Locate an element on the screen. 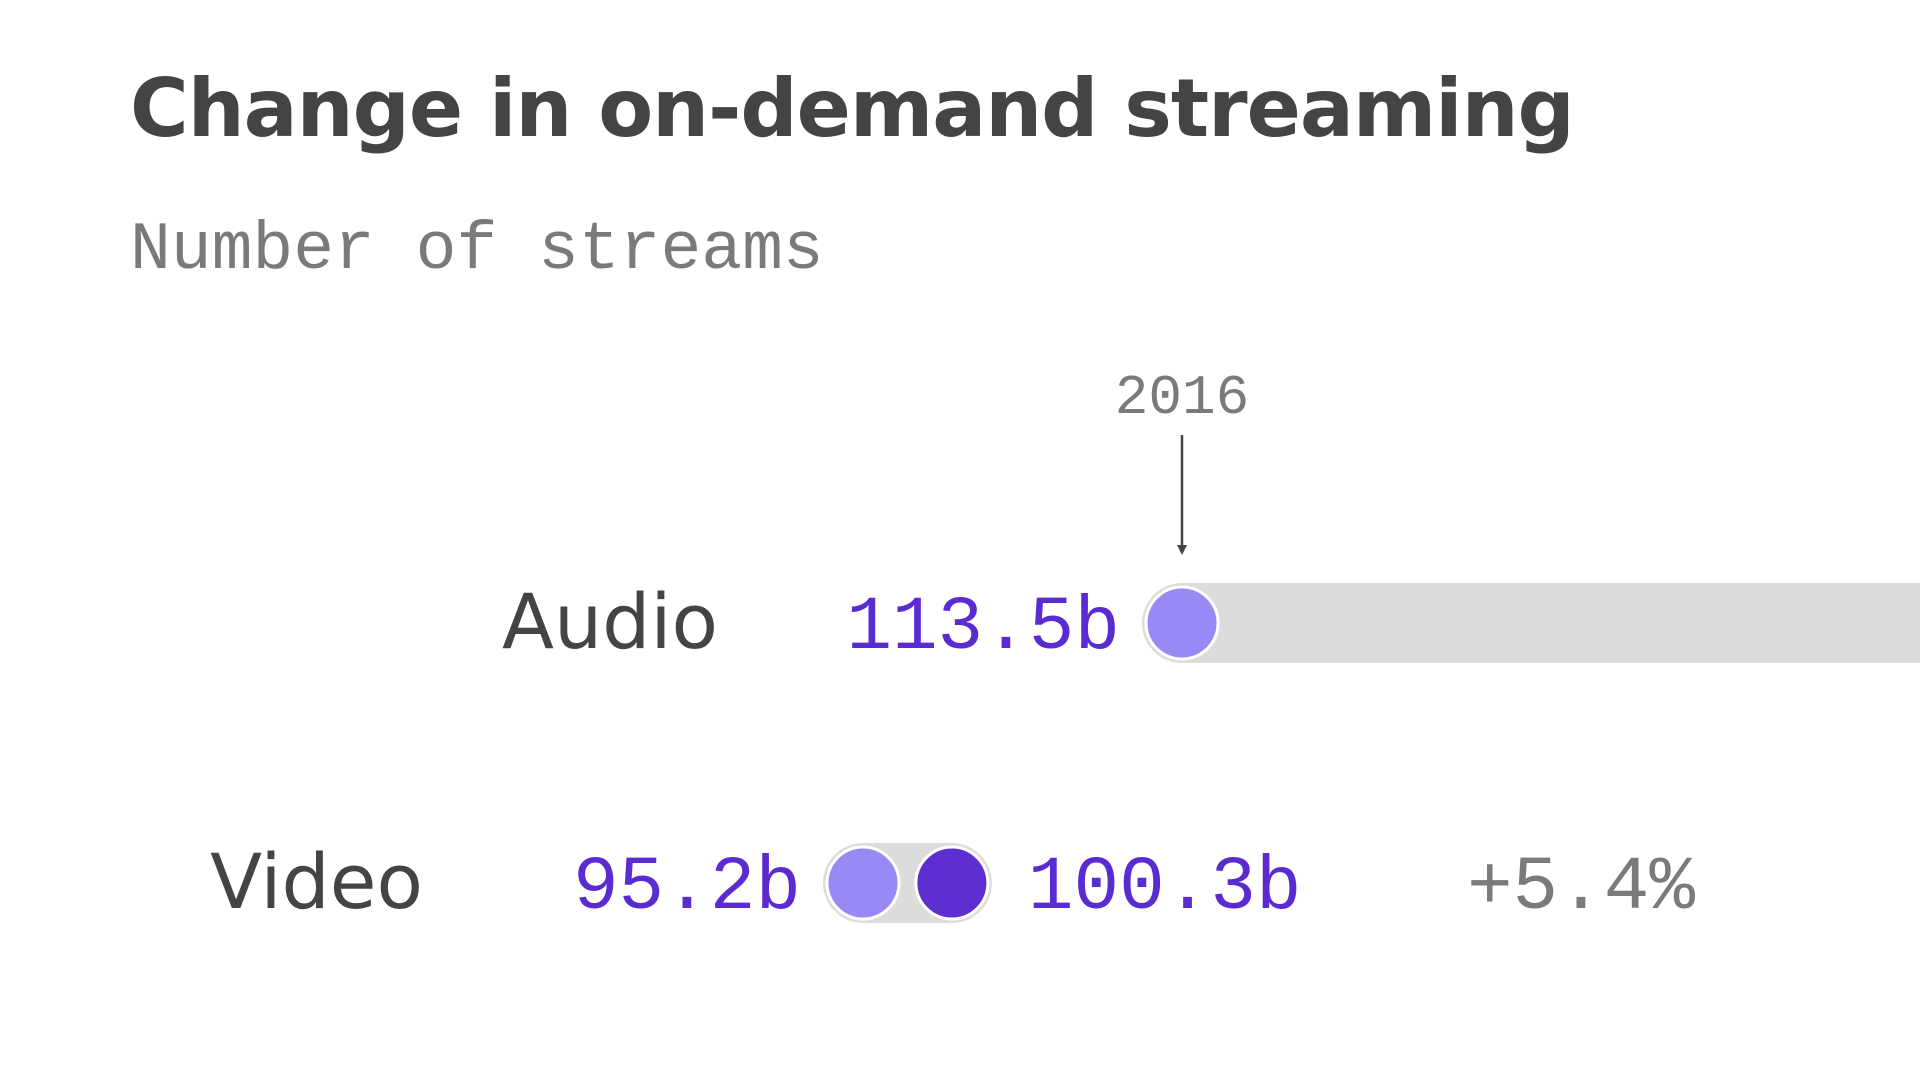  category-label: Video is located at coordinates (316, 881).